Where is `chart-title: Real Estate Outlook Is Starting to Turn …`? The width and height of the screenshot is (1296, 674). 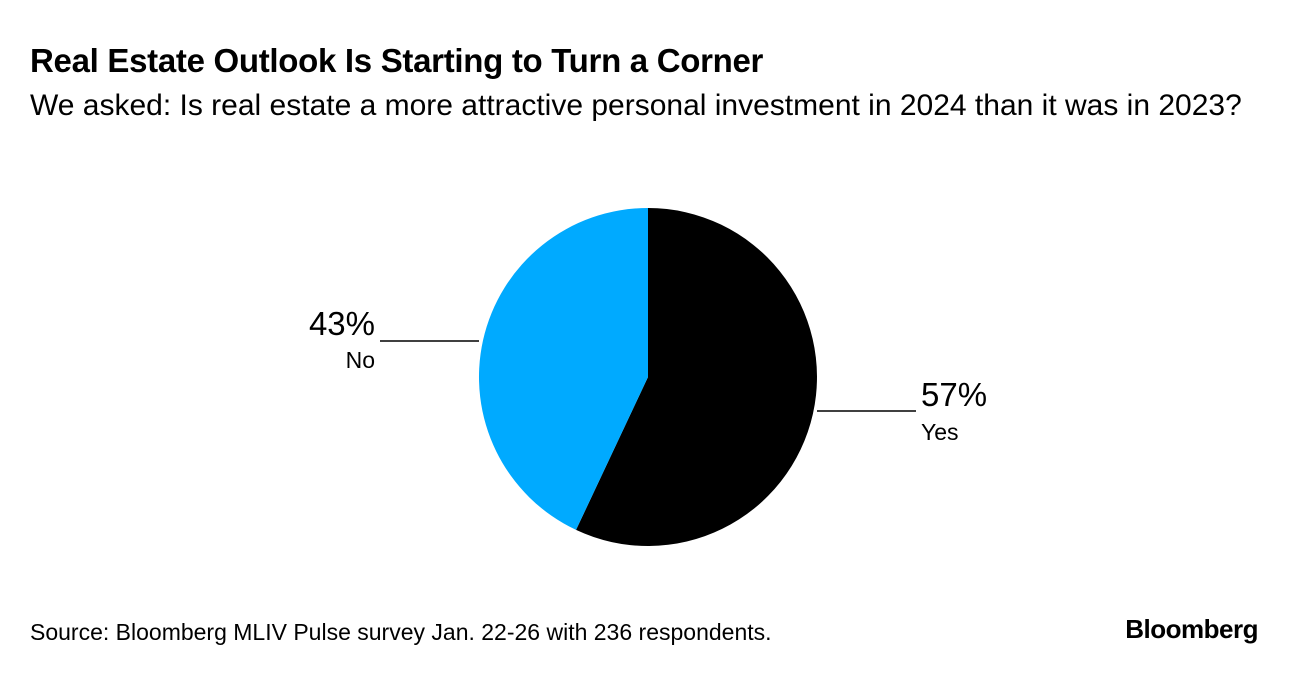 chart-title: Real Estate Outlook Is Starting to Turn … is located at coordinates (397, 60).